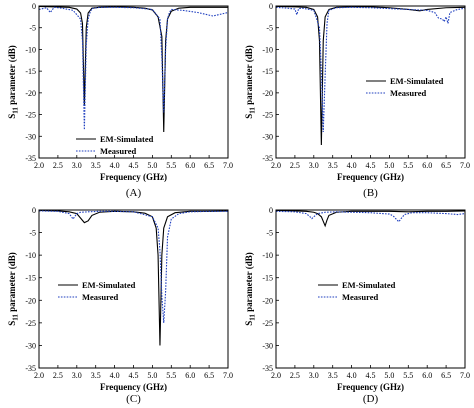  What do you see at coordinates (133, 399) in the screenshot?
I see `panel-label: (C)` at bounding box center [133, 399].